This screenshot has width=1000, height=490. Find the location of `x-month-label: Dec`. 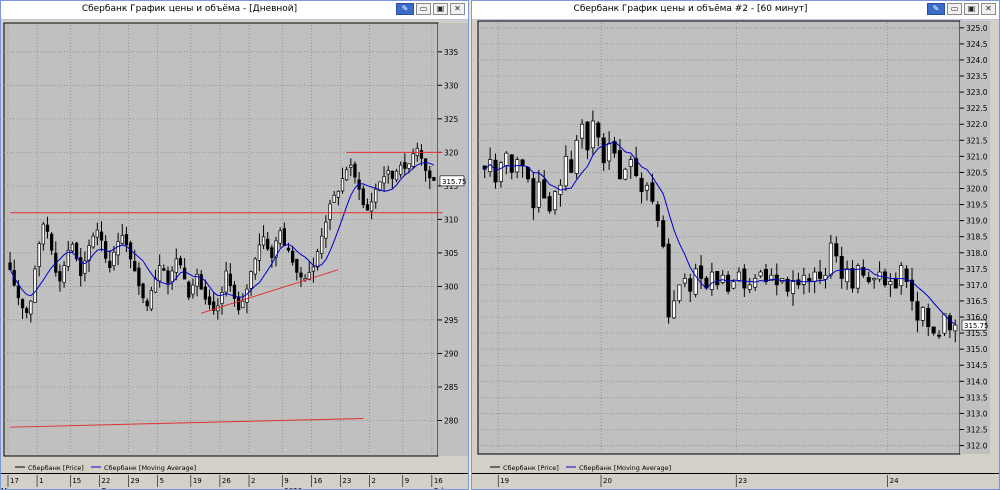

x-month-label: Dec is located at coordinates (108, 488).